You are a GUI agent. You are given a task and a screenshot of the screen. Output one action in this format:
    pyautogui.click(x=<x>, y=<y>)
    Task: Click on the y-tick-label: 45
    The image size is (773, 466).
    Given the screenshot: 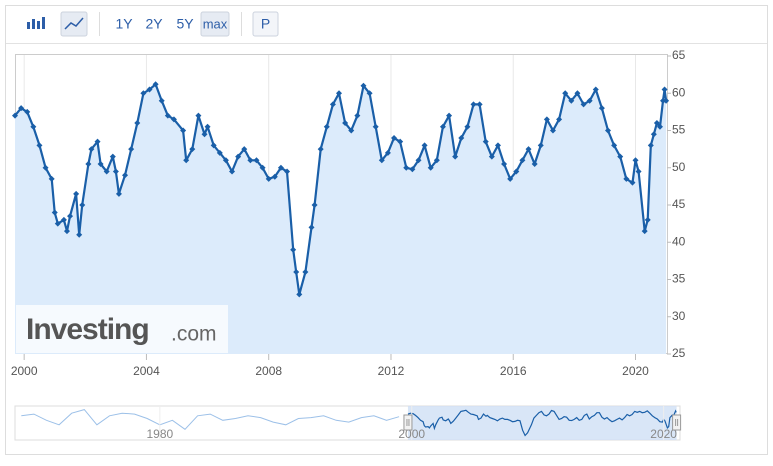 What is the action you would take?
    pyautogui.click(x=679, y=204)
    